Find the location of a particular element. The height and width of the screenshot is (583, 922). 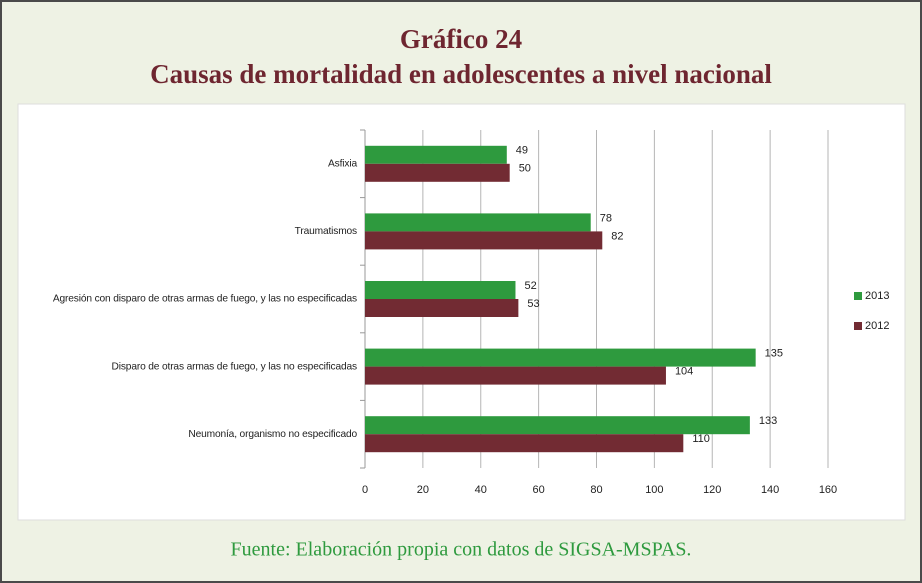

data-label: 49 is located at coordinates (522, 151).